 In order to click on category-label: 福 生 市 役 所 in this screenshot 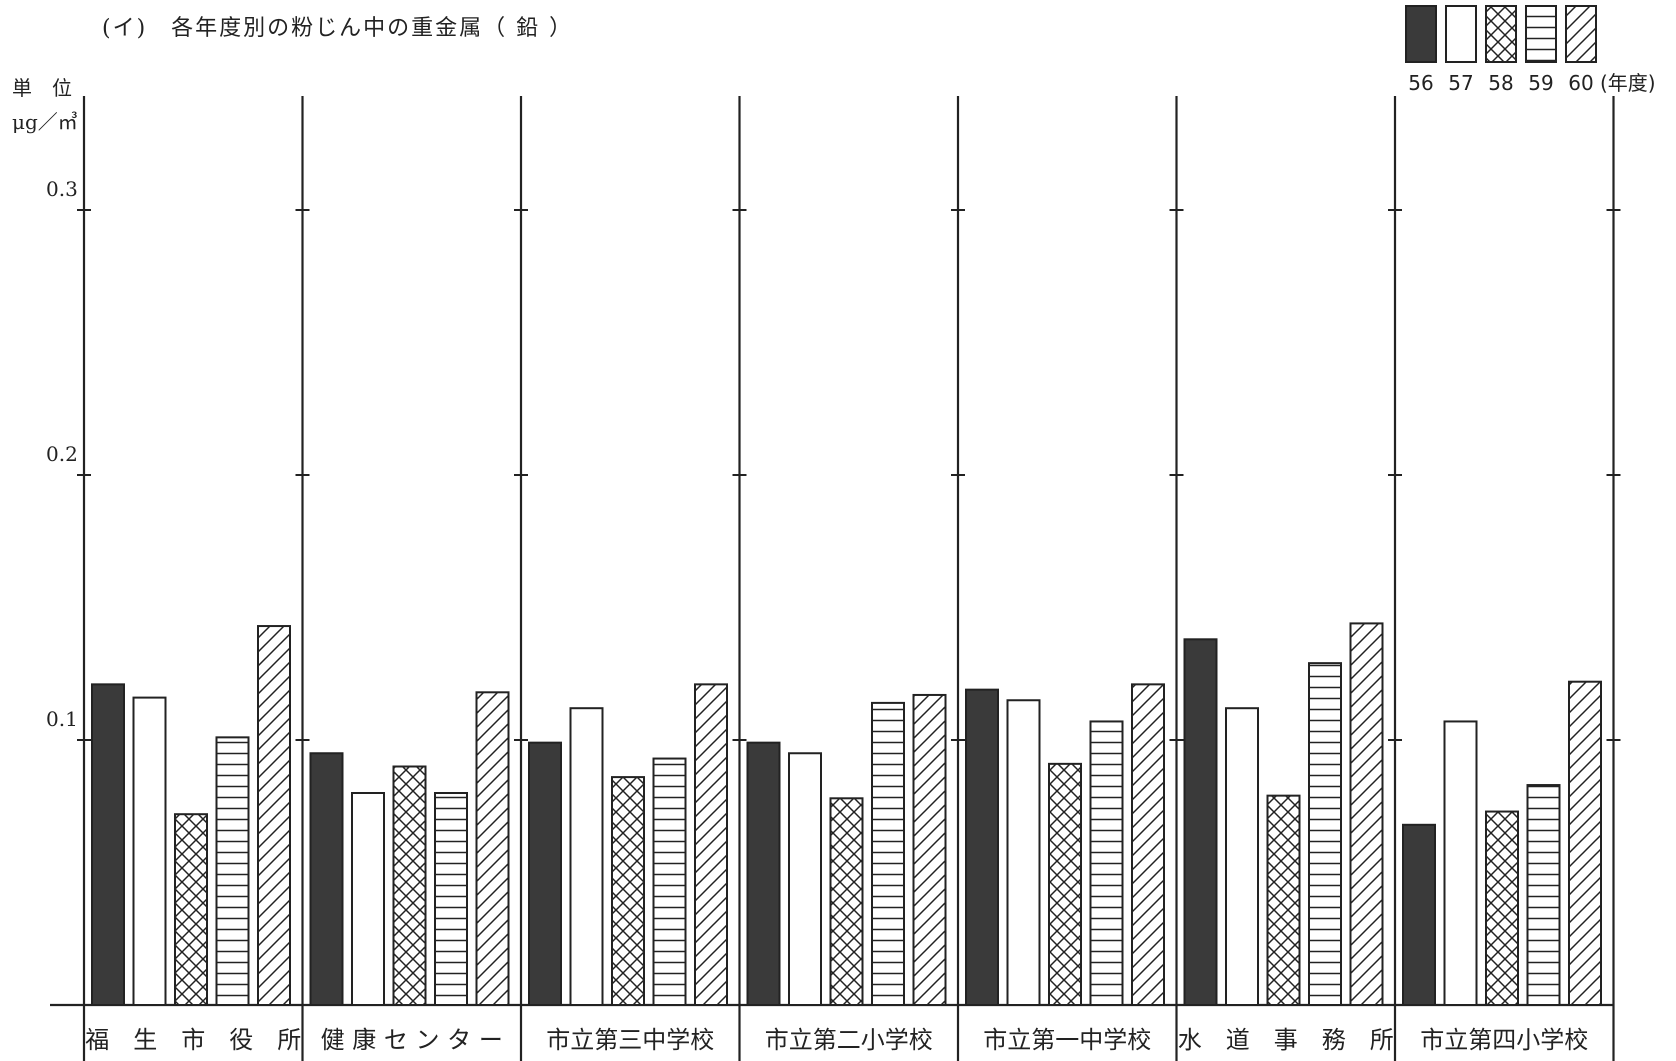, I will do `click(193, 1040)`.